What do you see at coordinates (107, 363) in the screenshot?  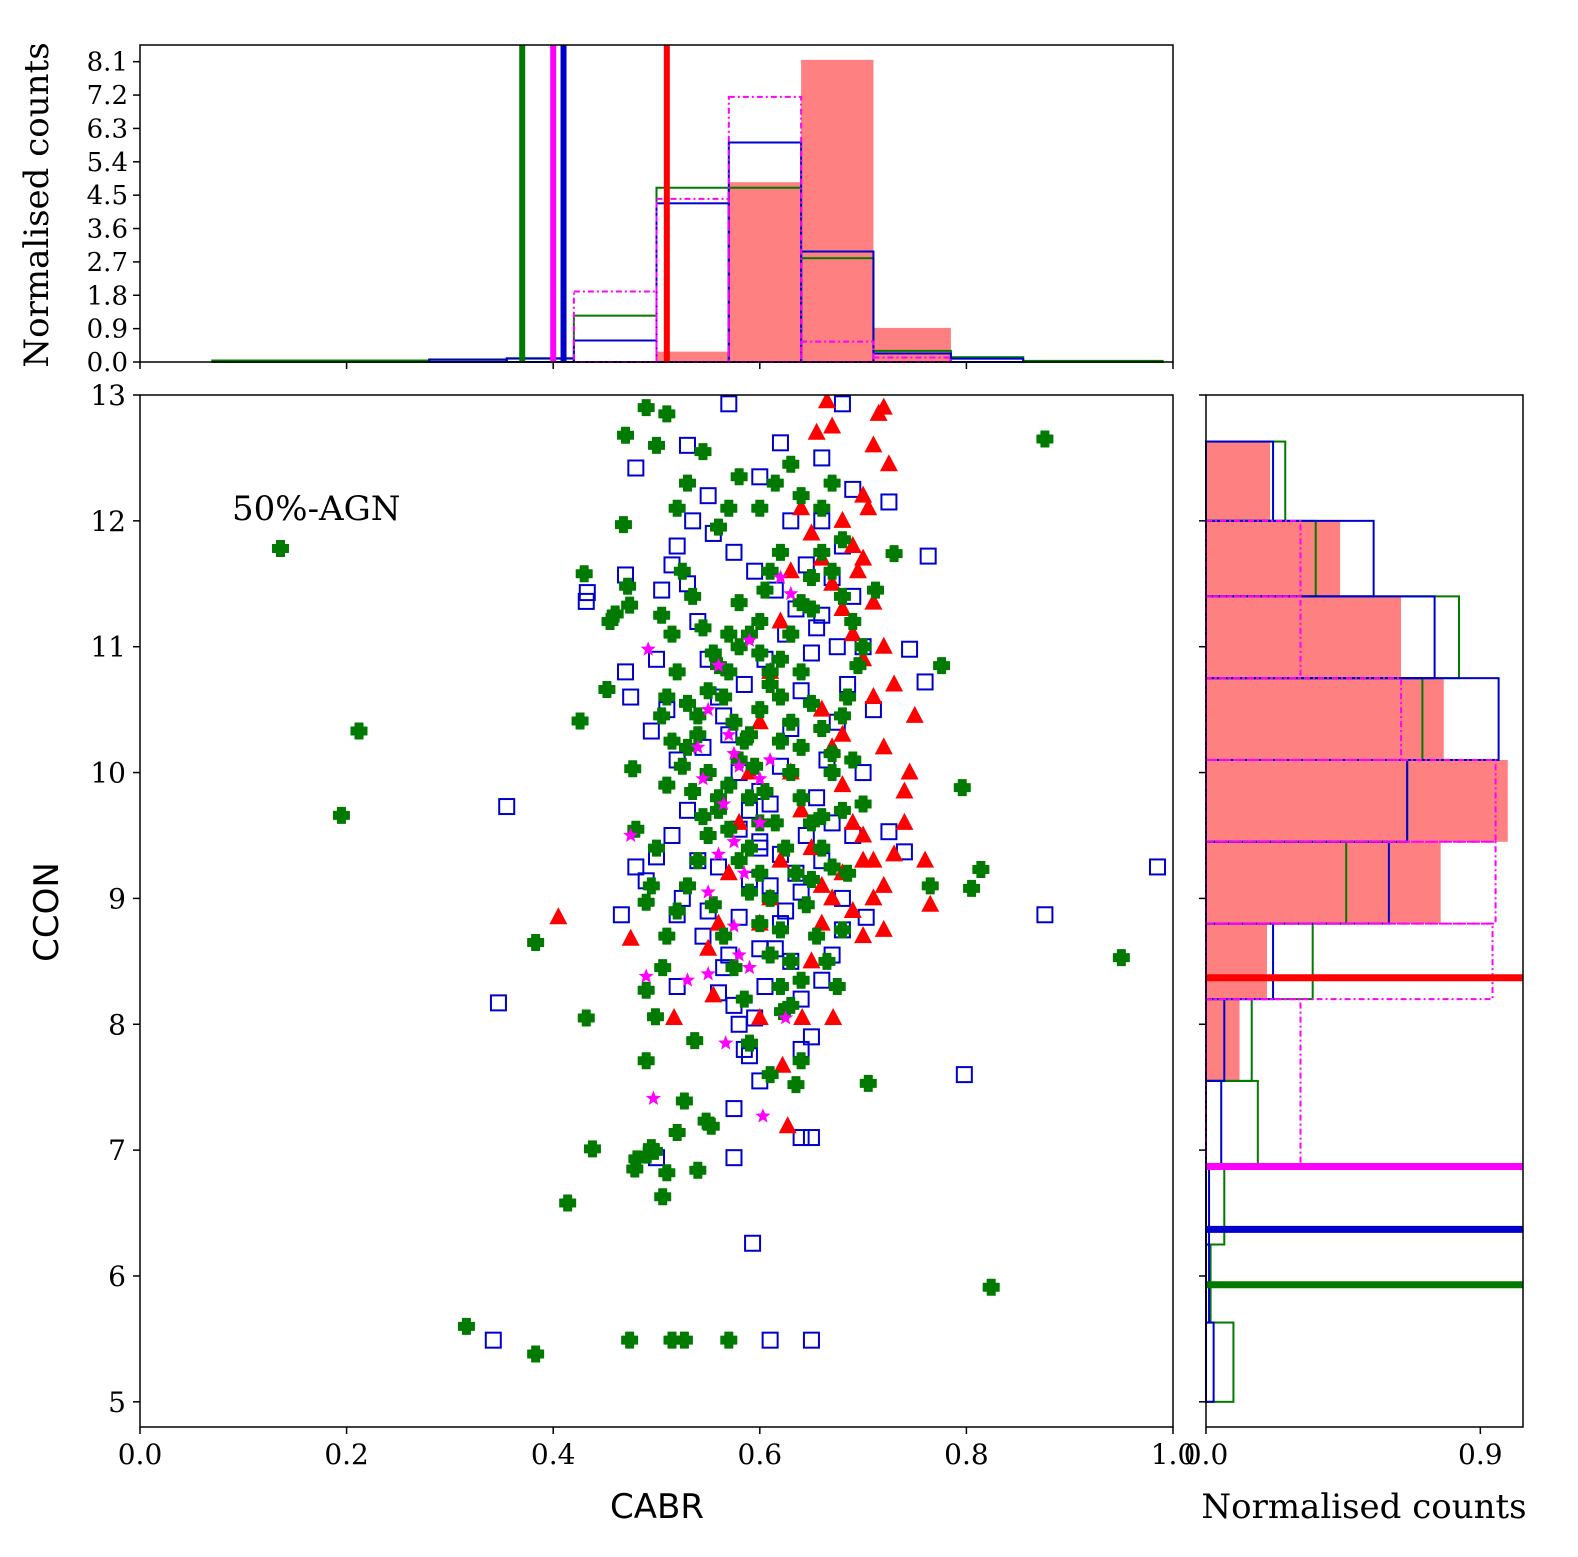 I see `top-ytick-label: 0.0` at bounding box center [107, 363].